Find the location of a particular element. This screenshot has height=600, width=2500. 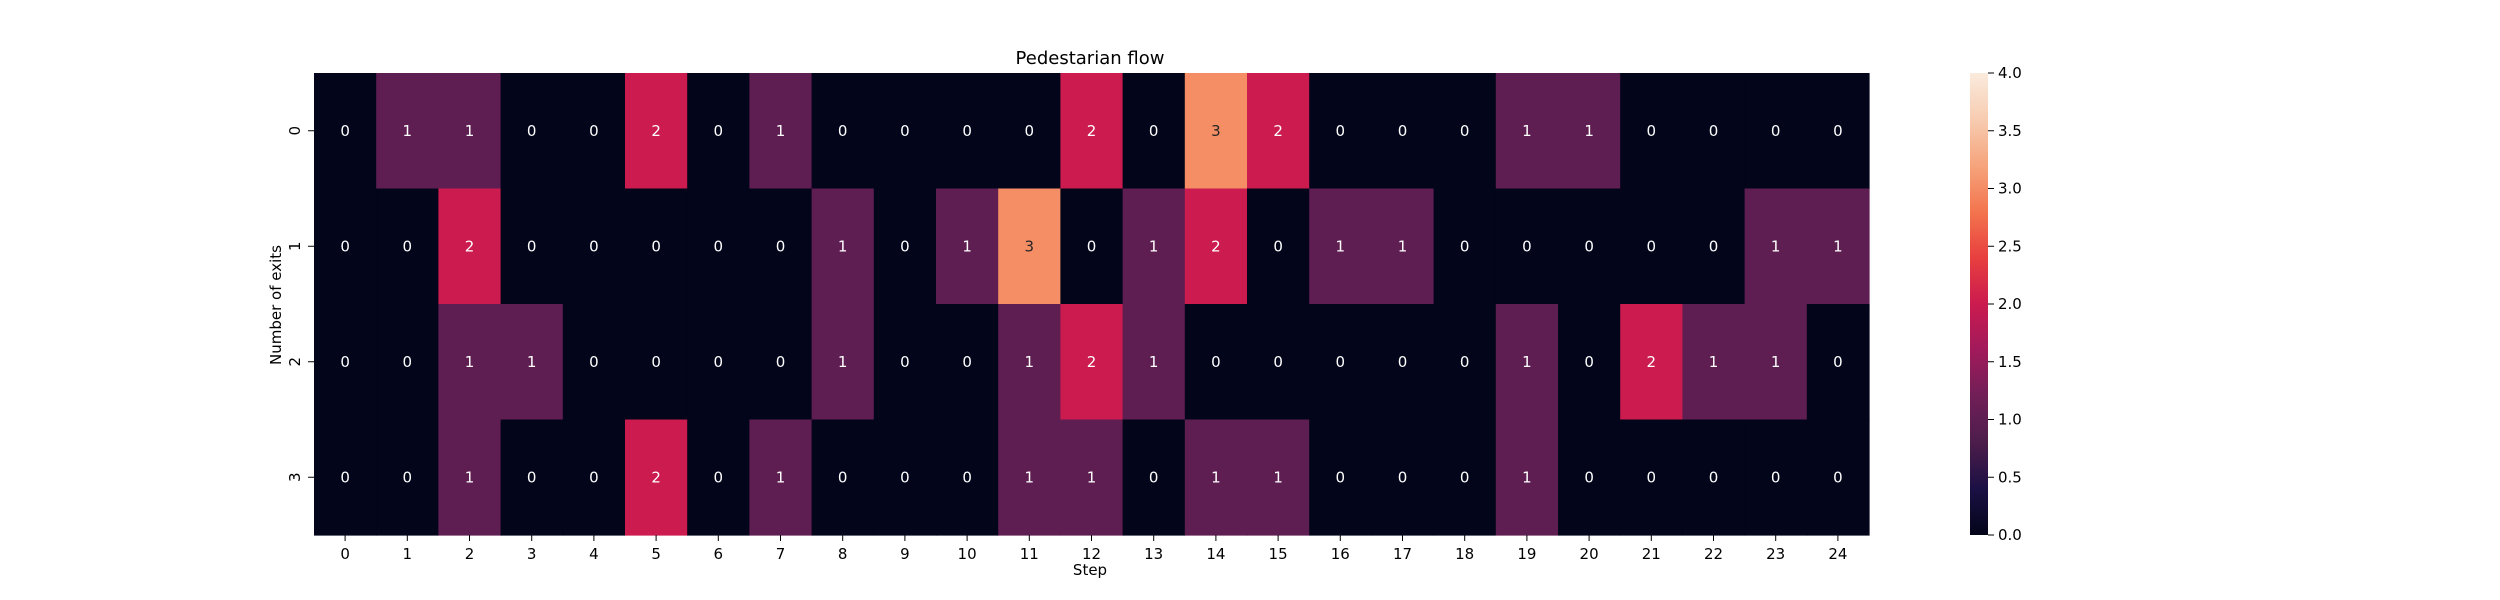

x-tick-label: 7 is located at coordinates (781, 554).